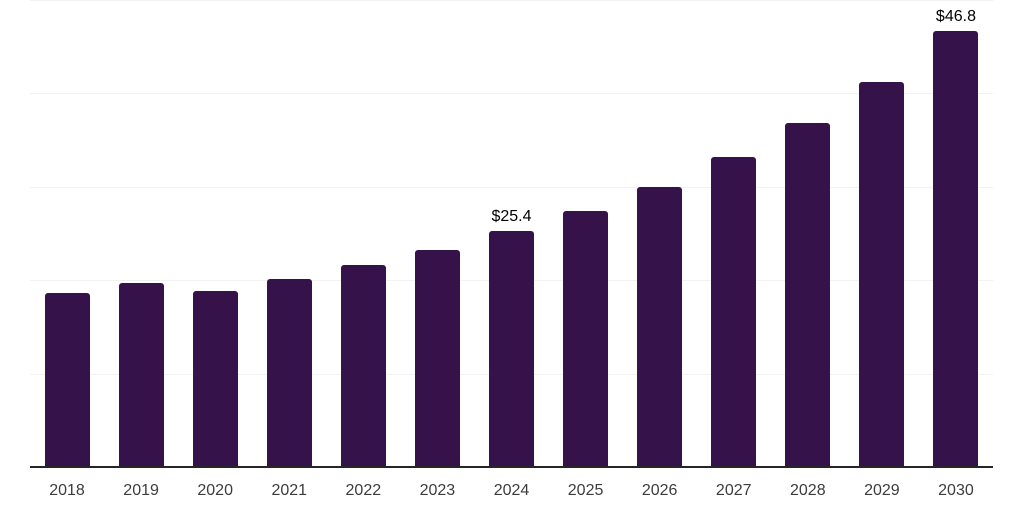 The height and width of the screenshot is (512, 1024). I want to click on bar-2030, so click(956, 249).